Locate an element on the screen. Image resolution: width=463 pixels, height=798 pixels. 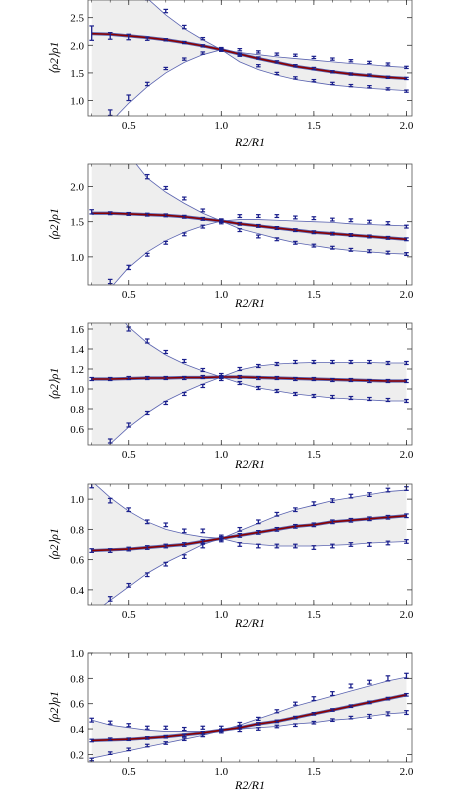
y-tick-label: 2.5 is located at coordinates (77, 19).